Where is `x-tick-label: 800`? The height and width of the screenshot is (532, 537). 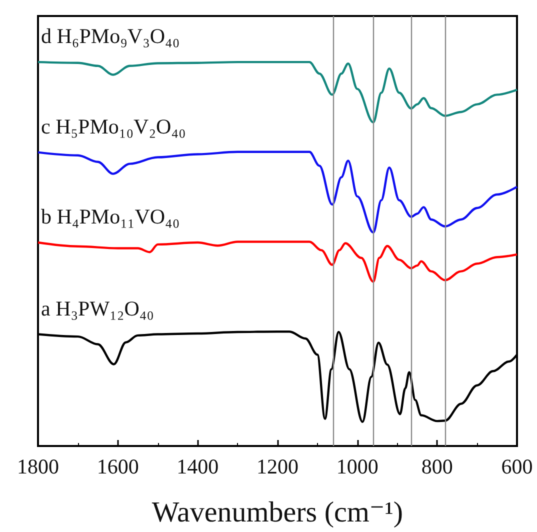 x-tick-label: 800 is located at coordinates (437, 466).